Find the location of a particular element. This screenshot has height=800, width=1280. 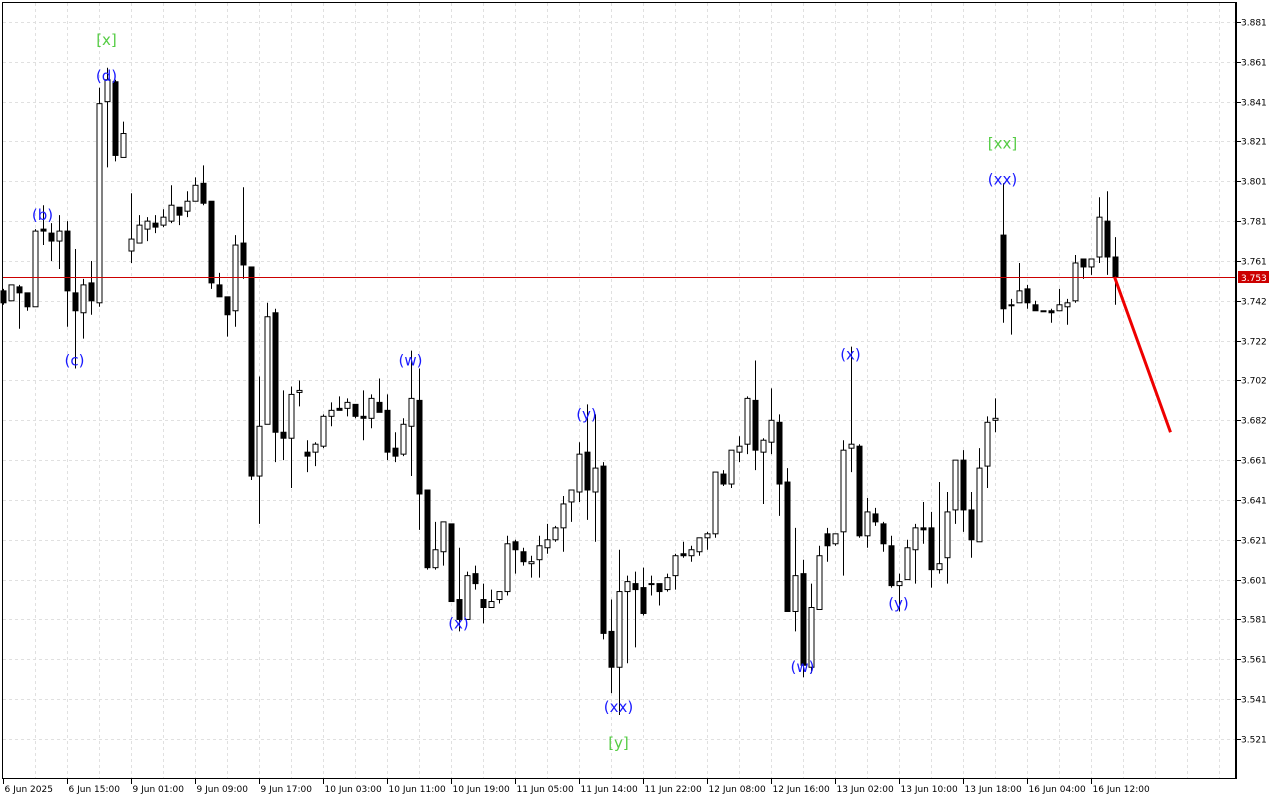

y-tick-label: 3.682 is located at coordinates (1254, 422).